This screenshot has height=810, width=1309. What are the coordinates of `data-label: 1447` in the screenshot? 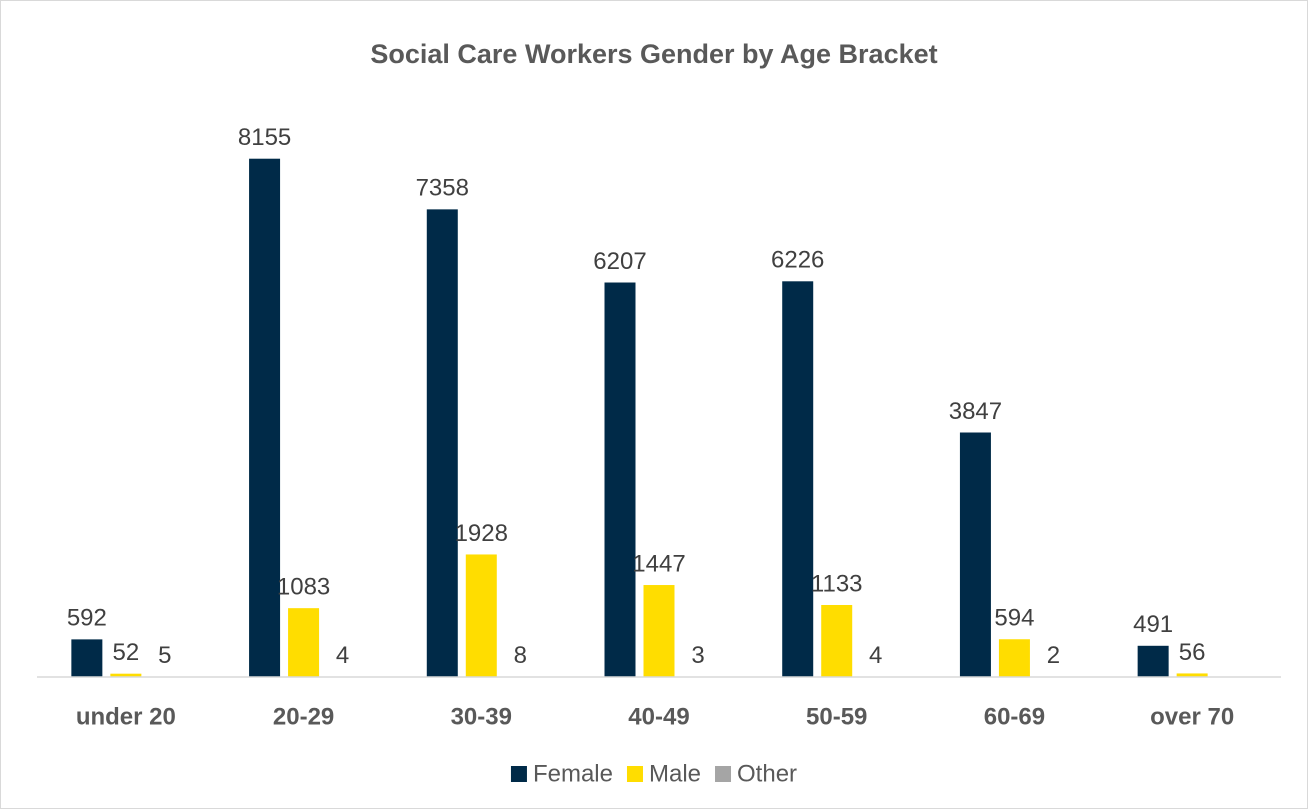 It's located at (658, 563).